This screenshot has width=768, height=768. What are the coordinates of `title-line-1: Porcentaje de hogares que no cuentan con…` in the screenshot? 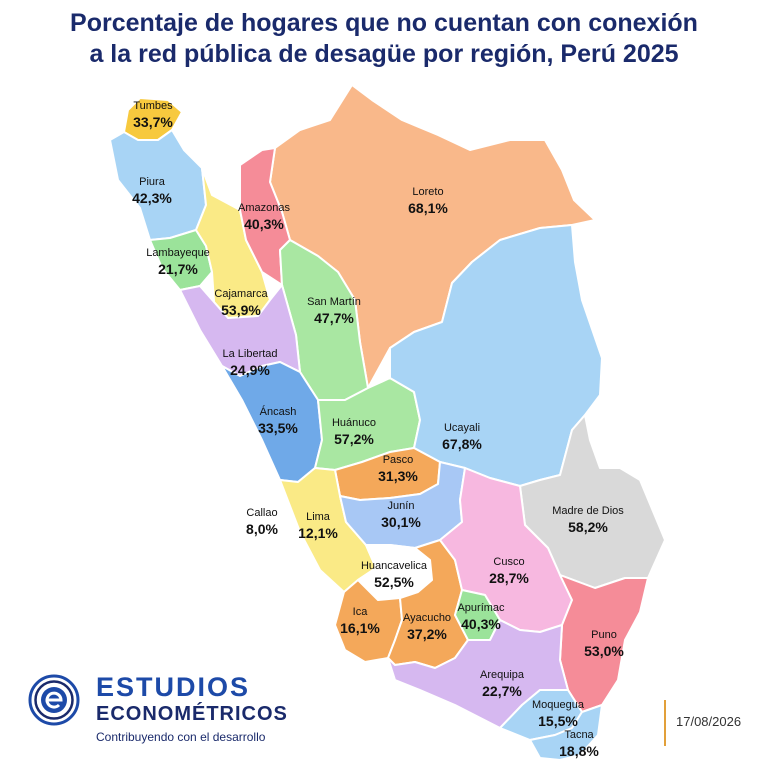 It's located at (384, 23).